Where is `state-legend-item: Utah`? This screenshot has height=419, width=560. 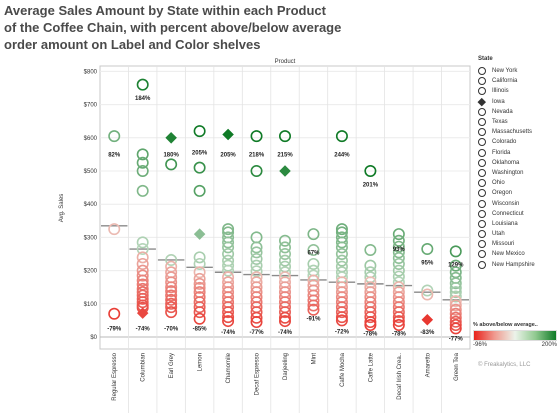
state-legend-item: Utah is located at coordinates (519, 234).